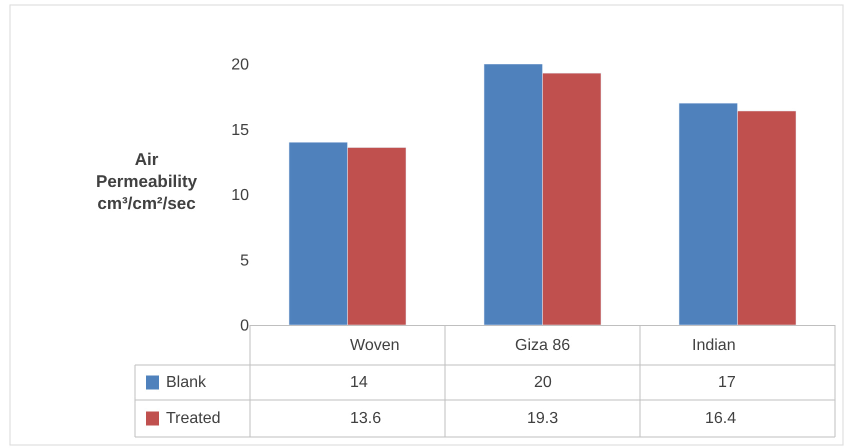 This screenshot has width=845, height=448. What do you see at coordinates (542, 345) in the screenshot?
I see `x-tick-label: Giza 86` at bounding box center [542, 345].